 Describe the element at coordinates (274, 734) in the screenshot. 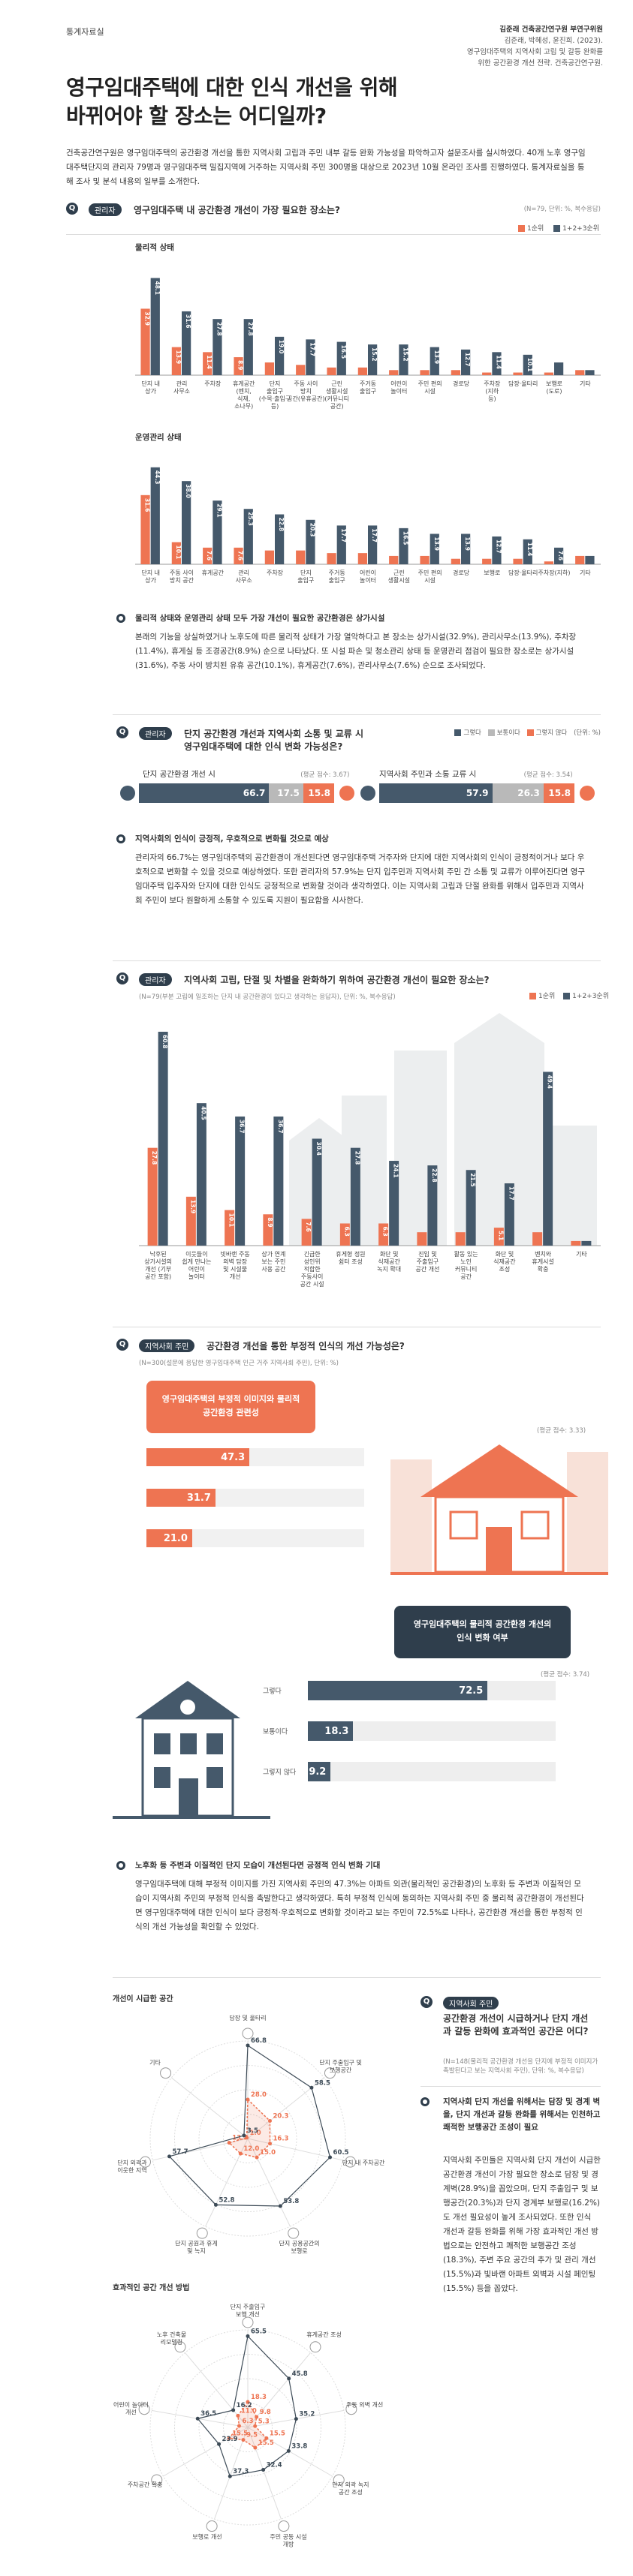

I see `question-line: 단지 공간환경 개선과 지역사회 소통 및 교류 시` at that location.